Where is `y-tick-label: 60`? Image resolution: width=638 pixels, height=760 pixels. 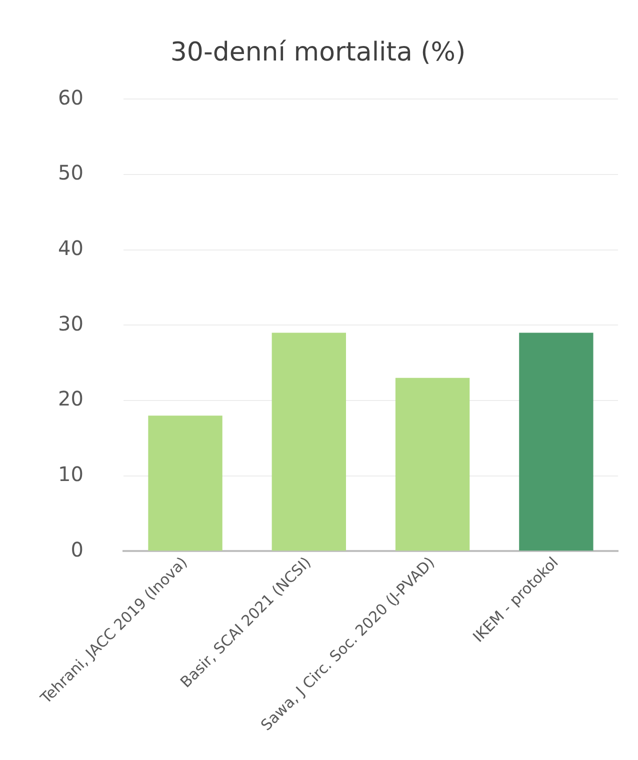
y-tick-label: 60 is located at coordinates (71, 97).